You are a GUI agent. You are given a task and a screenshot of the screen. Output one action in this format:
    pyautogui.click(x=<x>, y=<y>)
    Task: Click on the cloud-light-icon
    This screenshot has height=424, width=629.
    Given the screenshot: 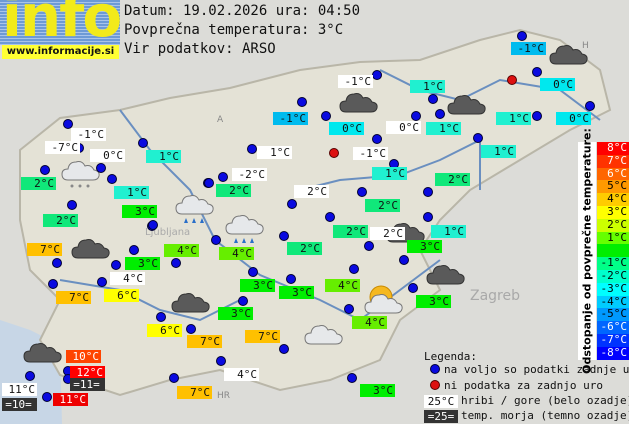 What is the action you would take?
    pyautogui.click(x=324, y=341)
    